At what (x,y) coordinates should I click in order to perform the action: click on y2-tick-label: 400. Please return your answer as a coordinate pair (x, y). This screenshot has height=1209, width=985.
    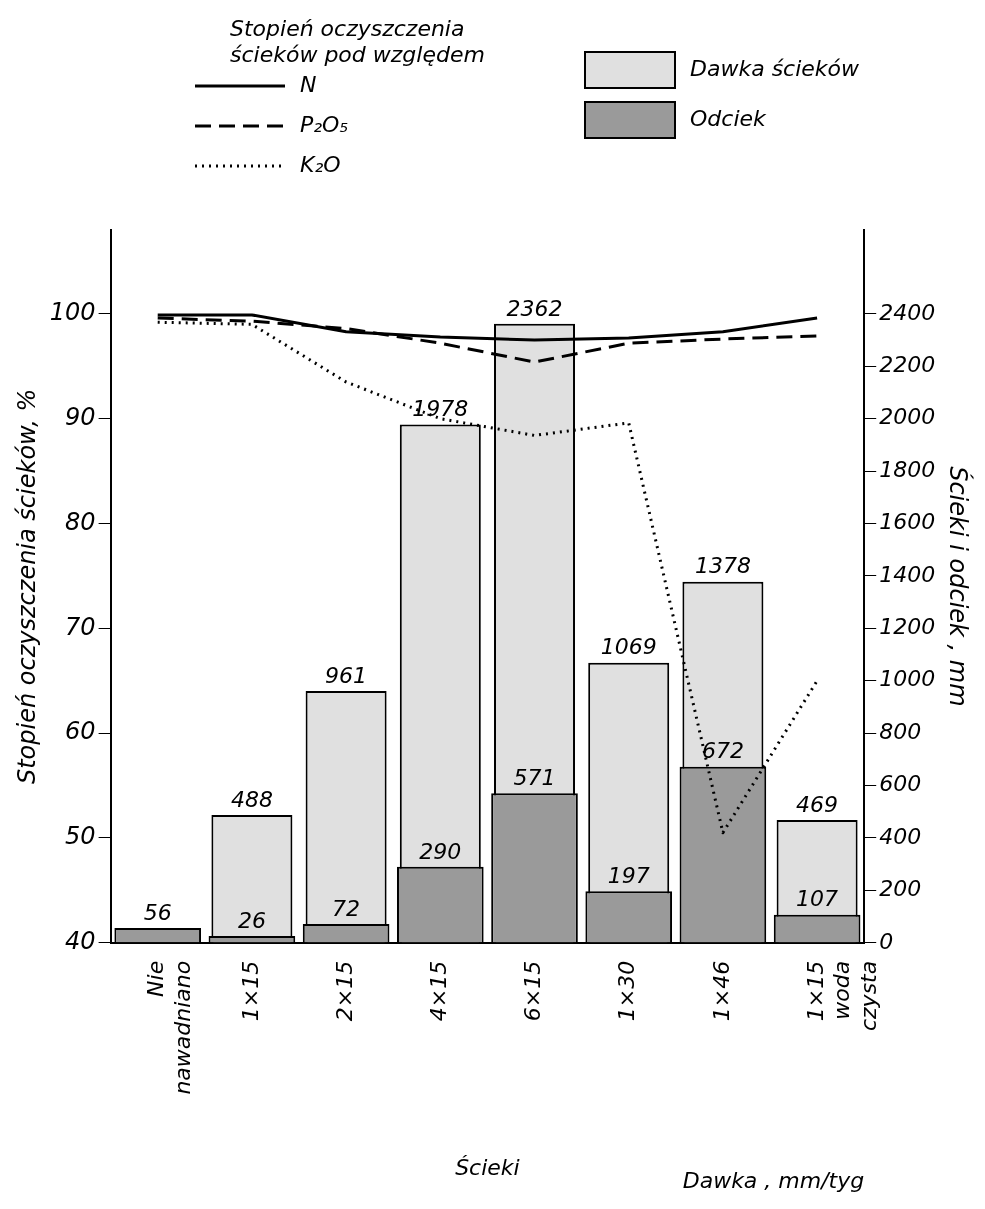
    Looking at the image, I should click on (900, 836).